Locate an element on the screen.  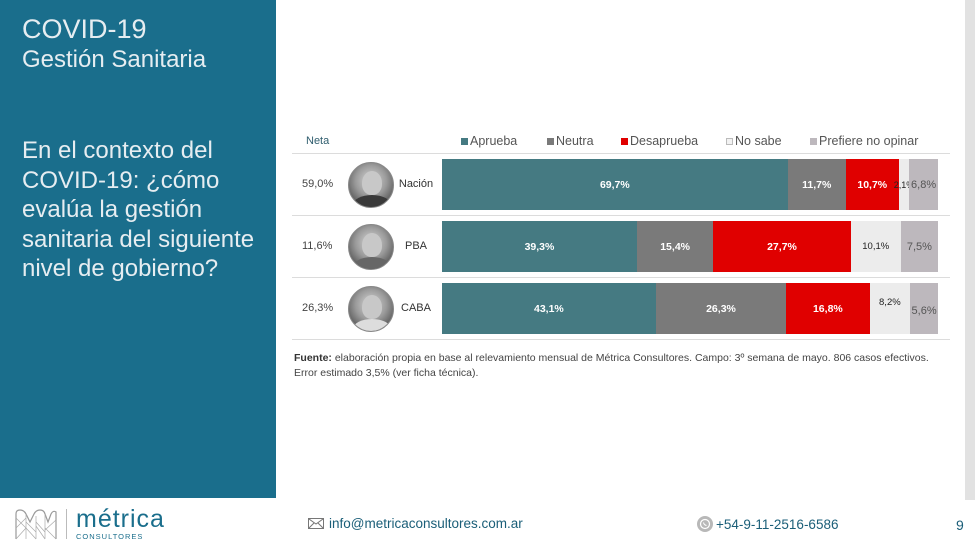
legend-label: Aprueba is located at coordinates (494, 141).